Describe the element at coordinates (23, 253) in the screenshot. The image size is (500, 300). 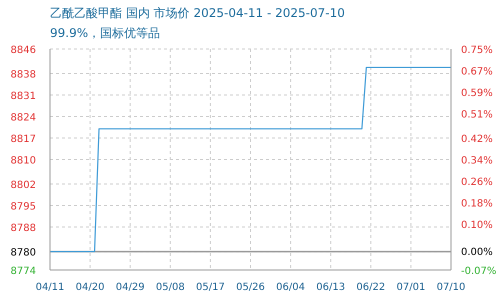
I see `y-tick-label: 8780` at that location.